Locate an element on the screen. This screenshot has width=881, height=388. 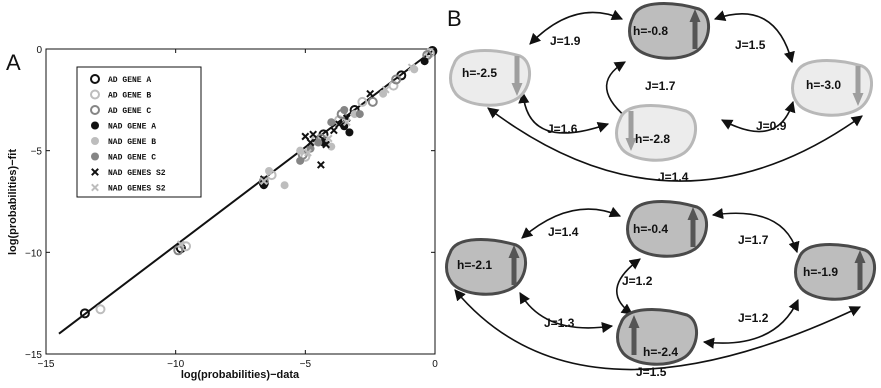
coupling-label: J=0.9 is located at coordinates (771, 126).